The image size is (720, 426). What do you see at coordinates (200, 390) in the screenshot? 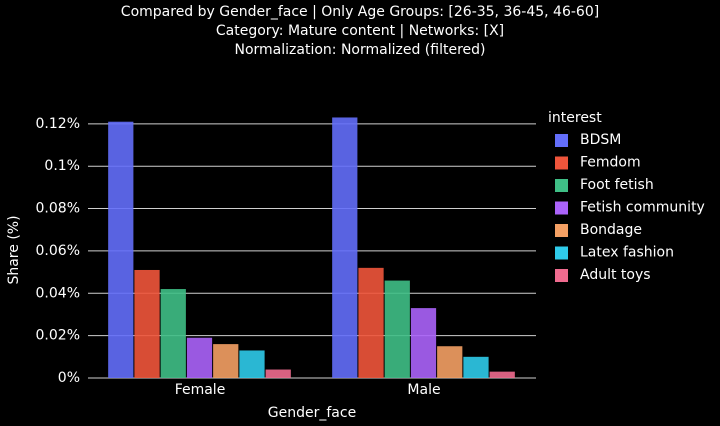
I see `x-tick-label: Female` at bounding box center [200, 390].